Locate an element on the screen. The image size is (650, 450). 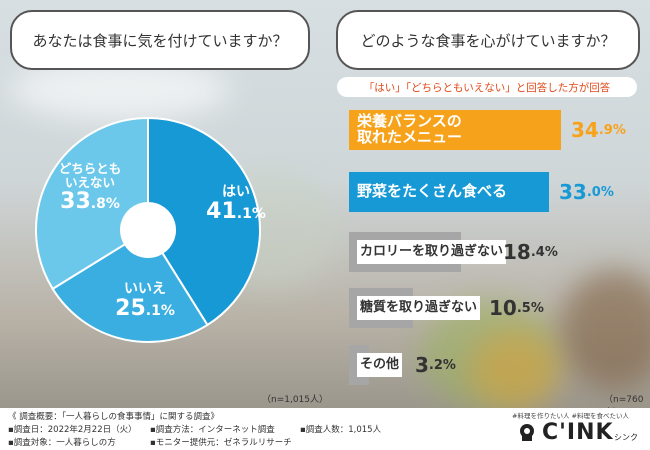
logo-tagline: #料理を作りたい人 #料理を食べたい人 is located at coordinates (570, 416).